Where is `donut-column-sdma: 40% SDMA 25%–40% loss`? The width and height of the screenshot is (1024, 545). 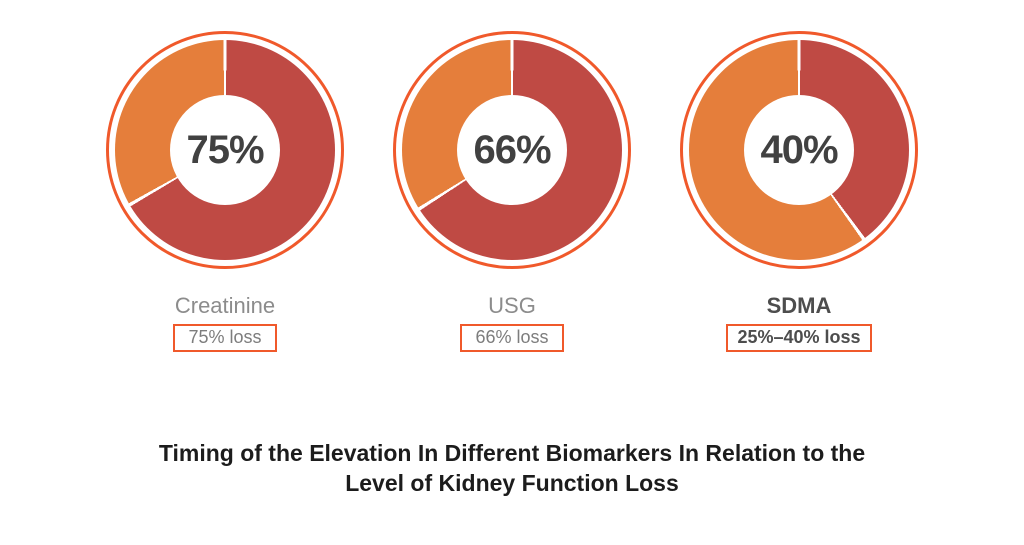 donut-column-sdma: 40% SDMA 25%–40% loss is located at coordinates (799, 191).